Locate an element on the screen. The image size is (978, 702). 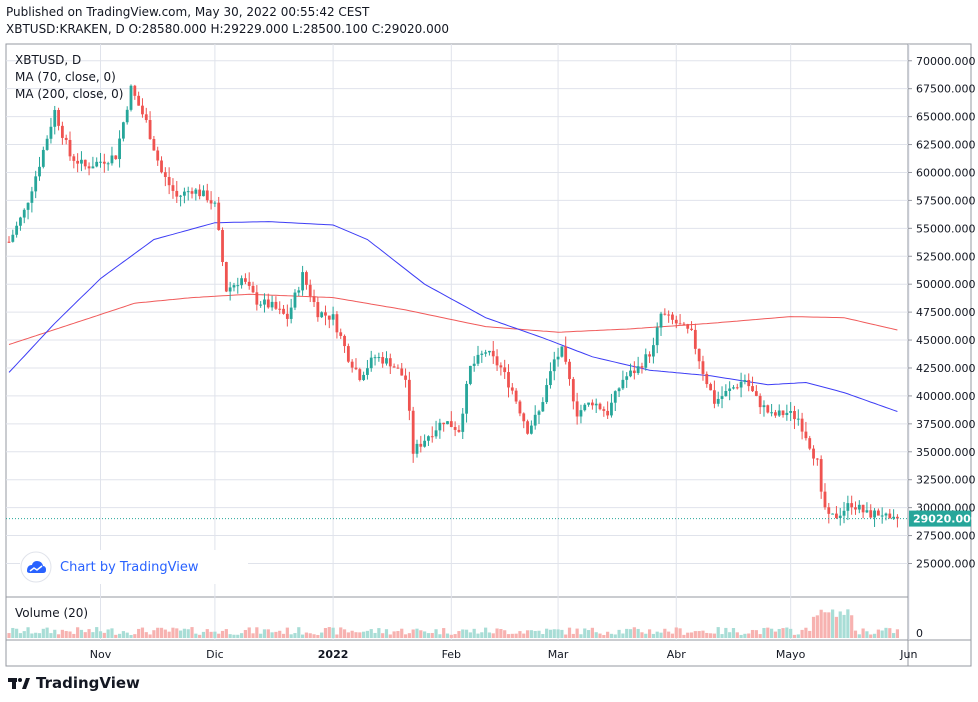
legend-ma70: MA (70, close, 0) is located at coordinates (65, 77).